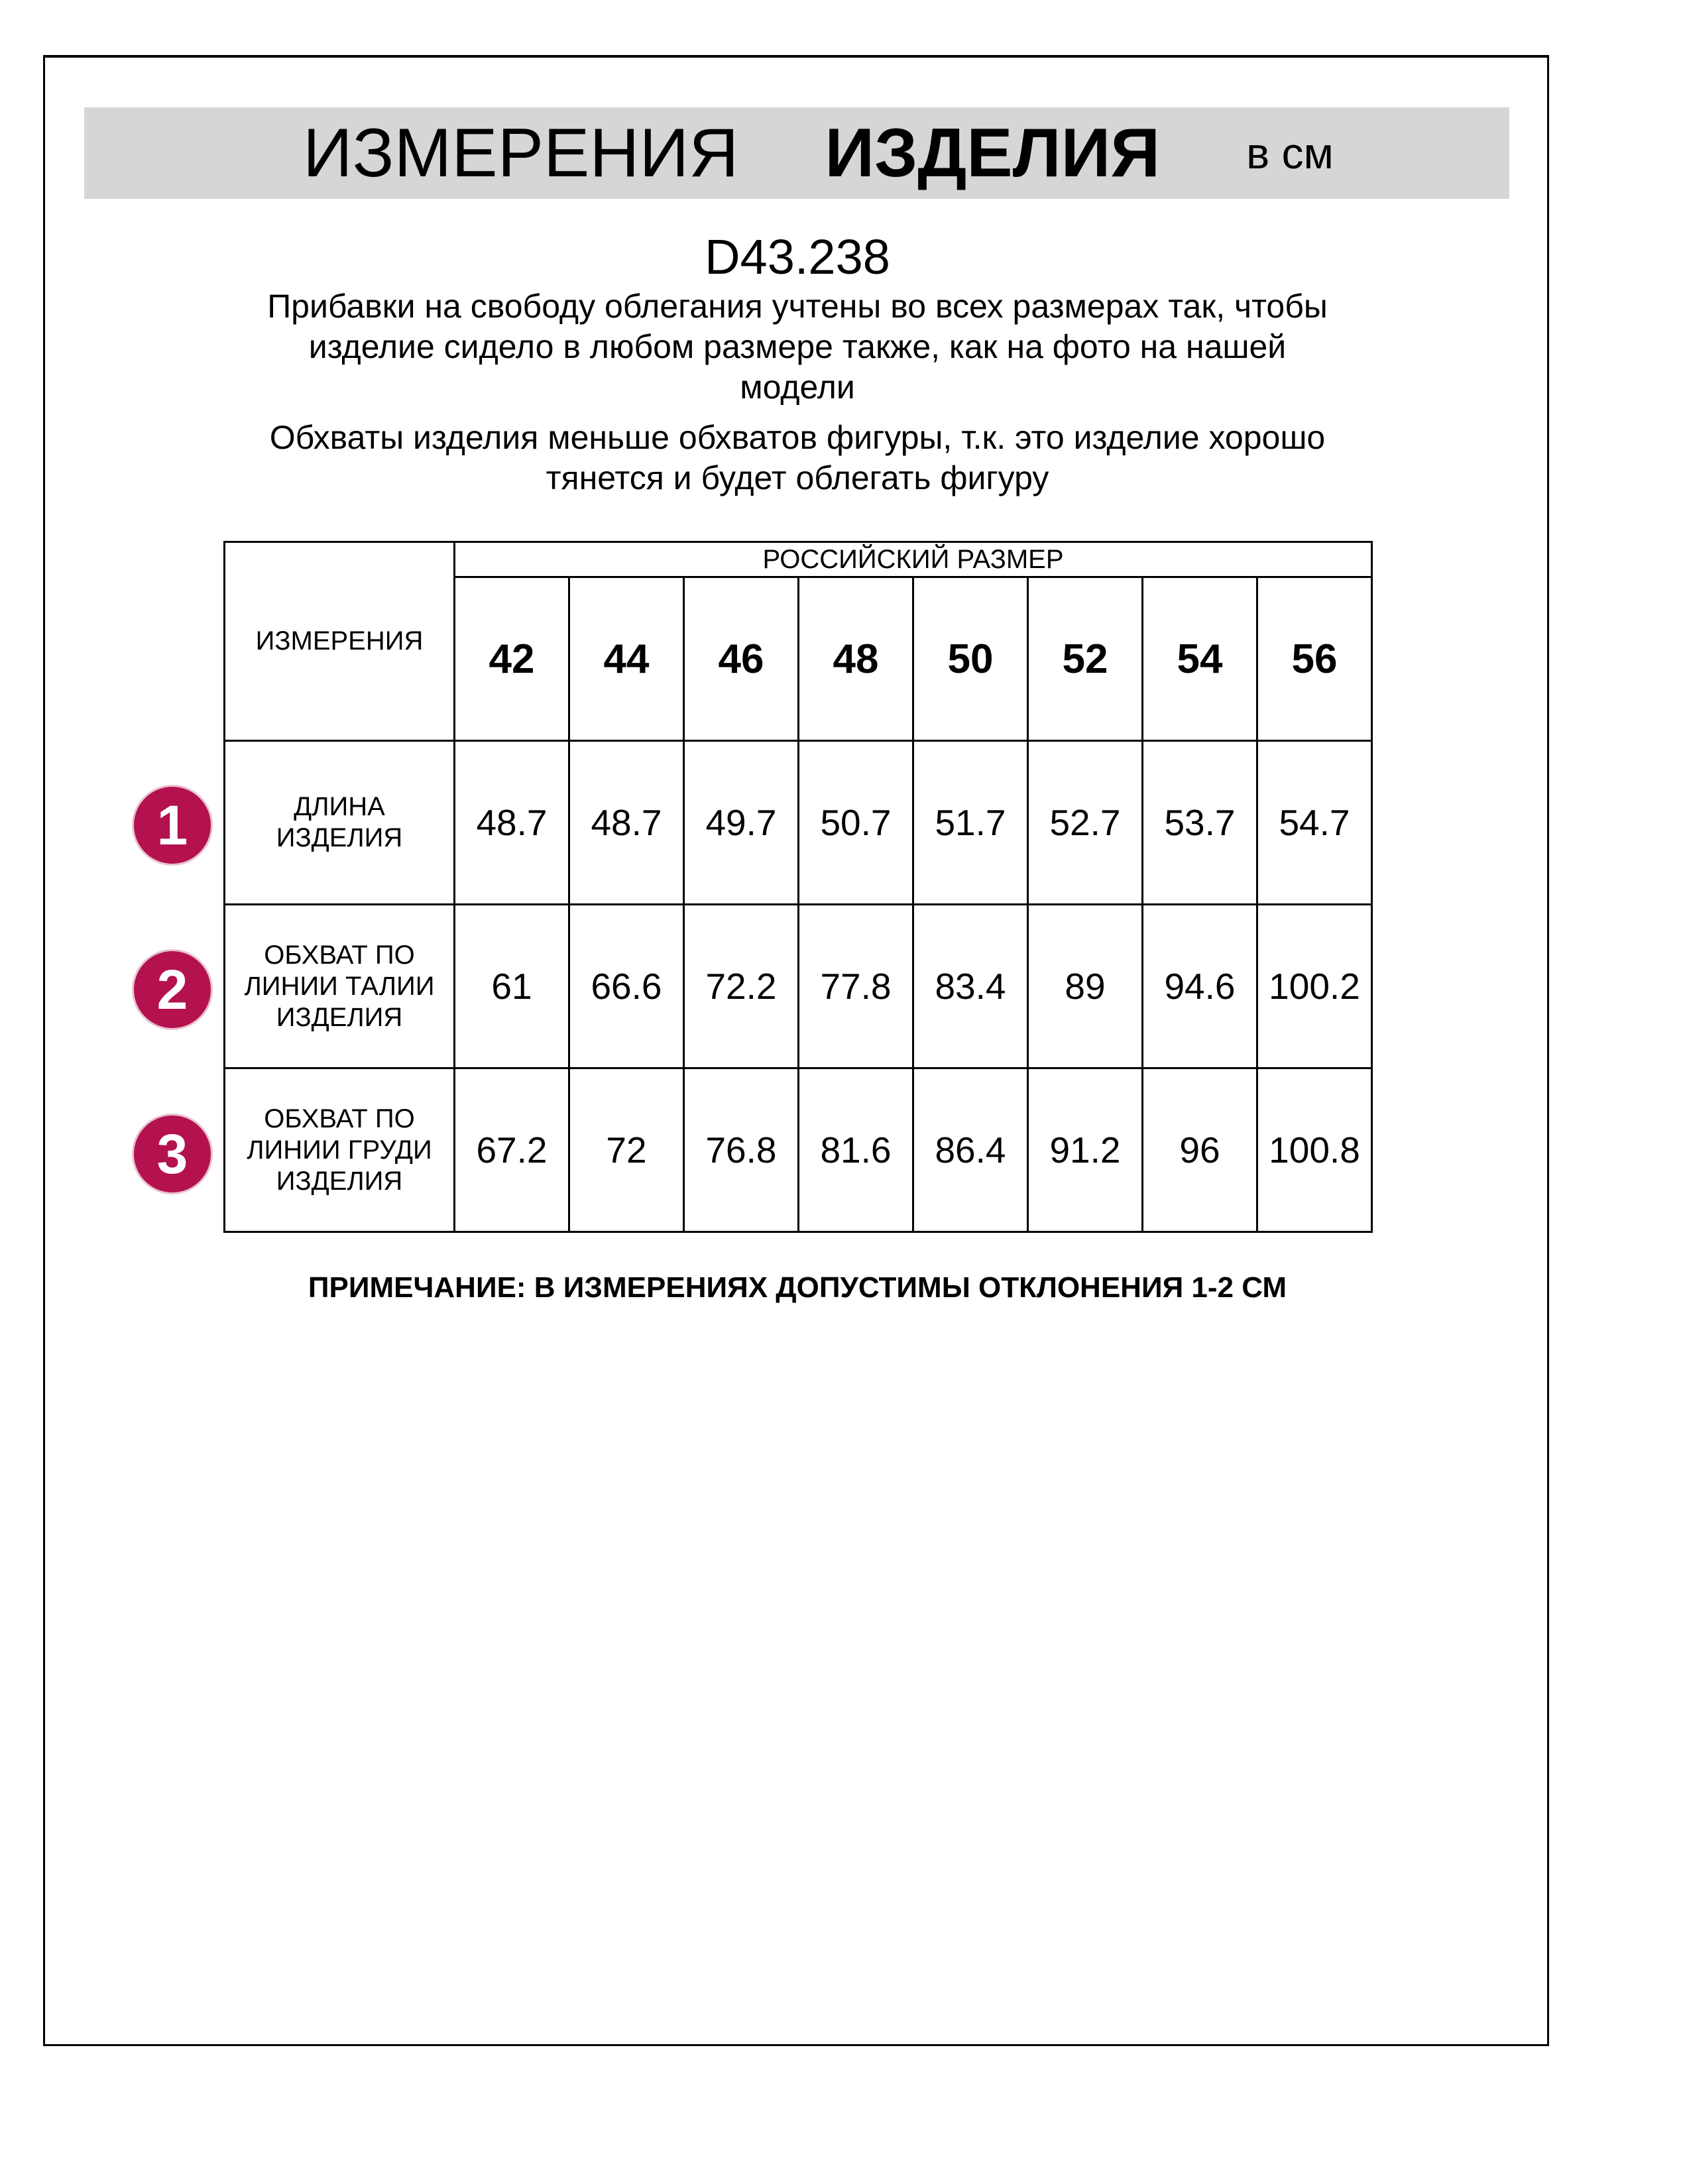 Image resolution: width=1683 pixels, height=2184 pixels. What do you see at coordinates (173, 1154) in the screenshot?
I see `row-number-badge: 3` at bounding box center [173, 1154].